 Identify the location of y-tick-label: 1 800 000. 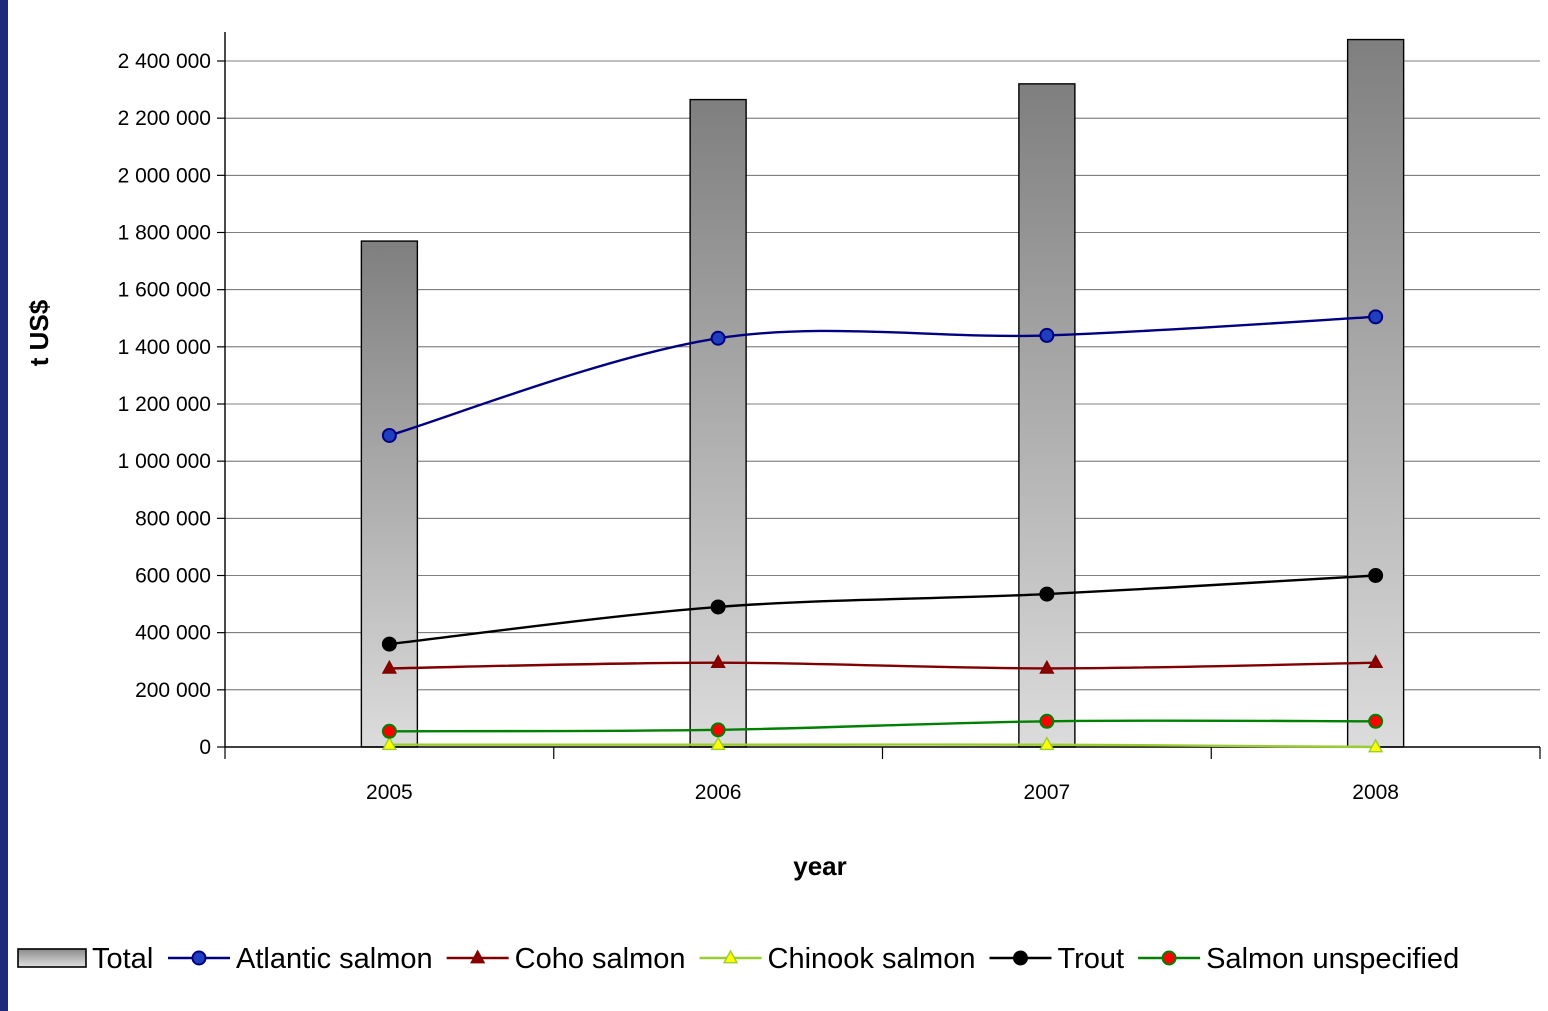
(164, 233).